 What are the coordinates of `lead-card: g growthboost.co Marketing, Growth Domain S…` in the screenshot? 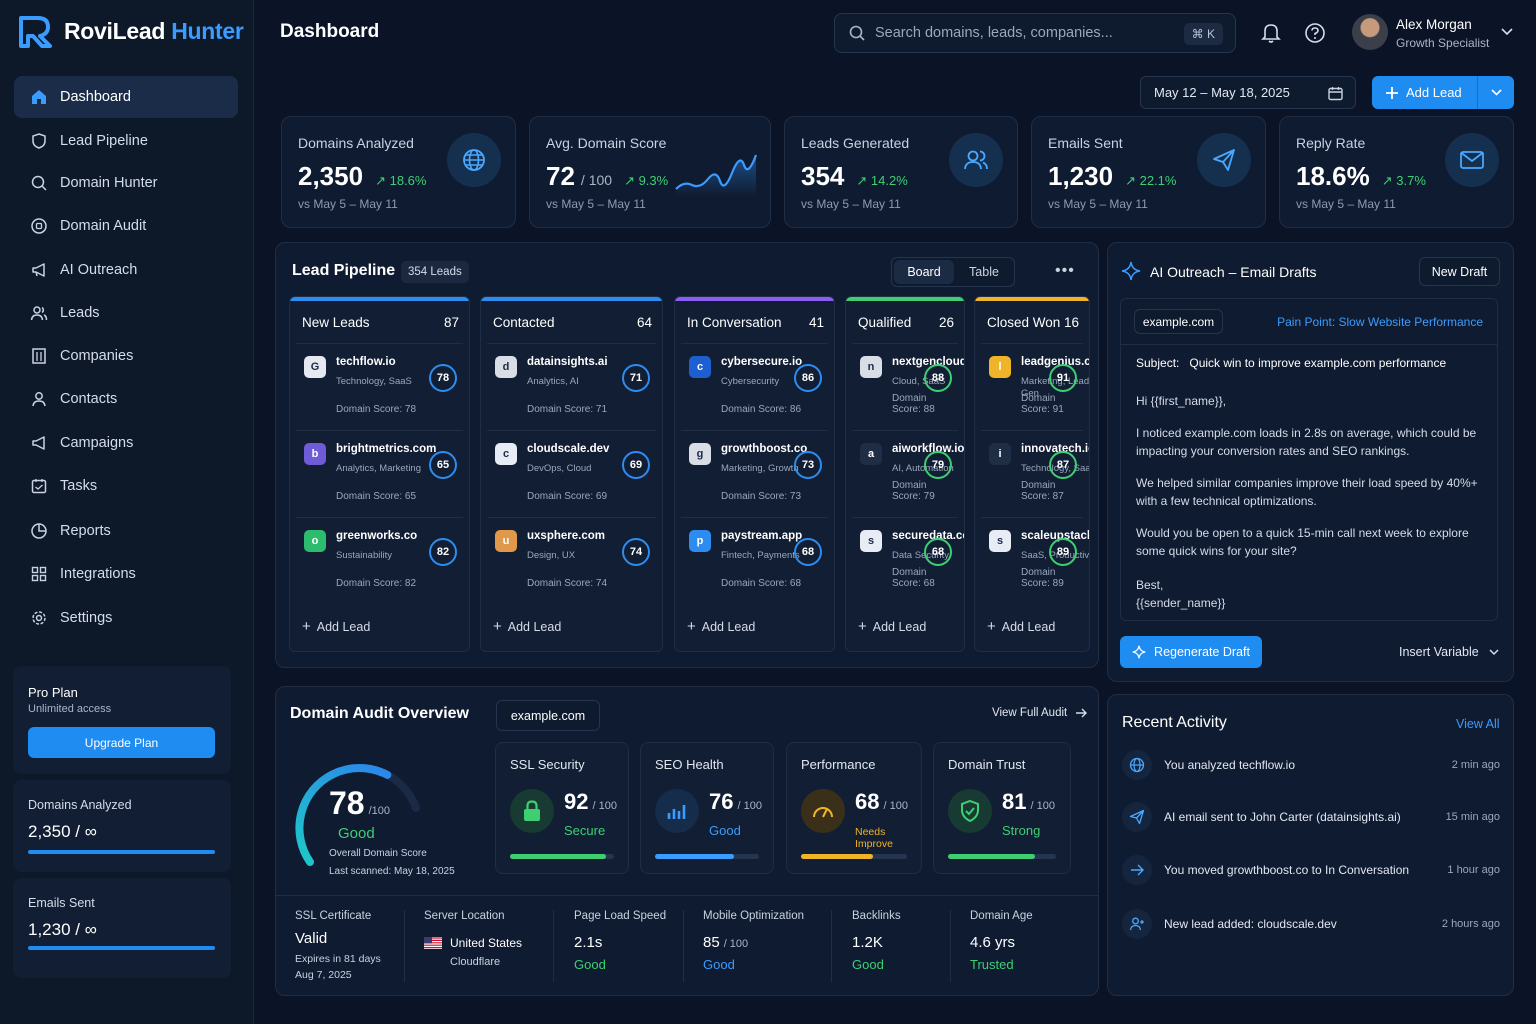 It's located at (754, 471).